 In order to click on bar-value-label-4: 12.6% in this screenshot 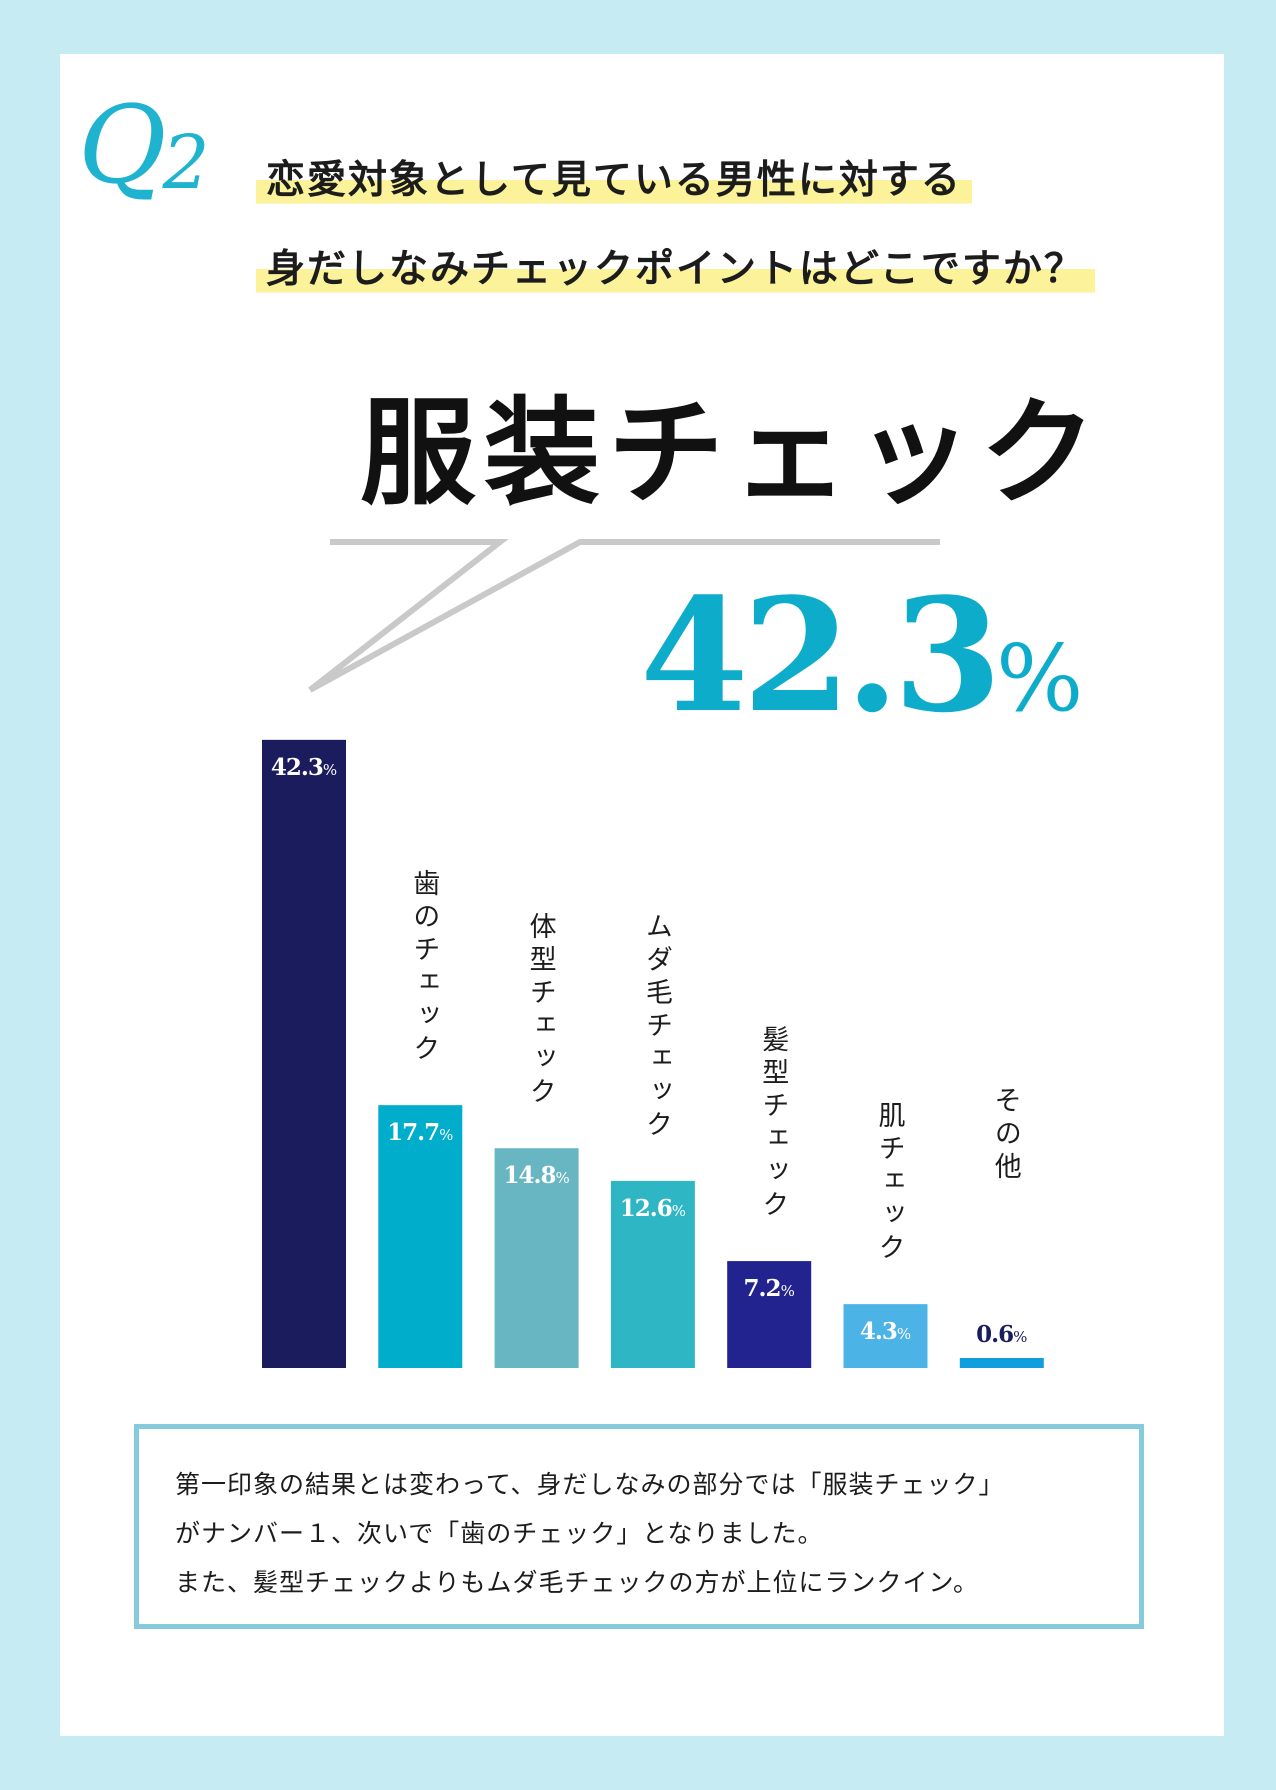, I will do `click(653, 1208)`.